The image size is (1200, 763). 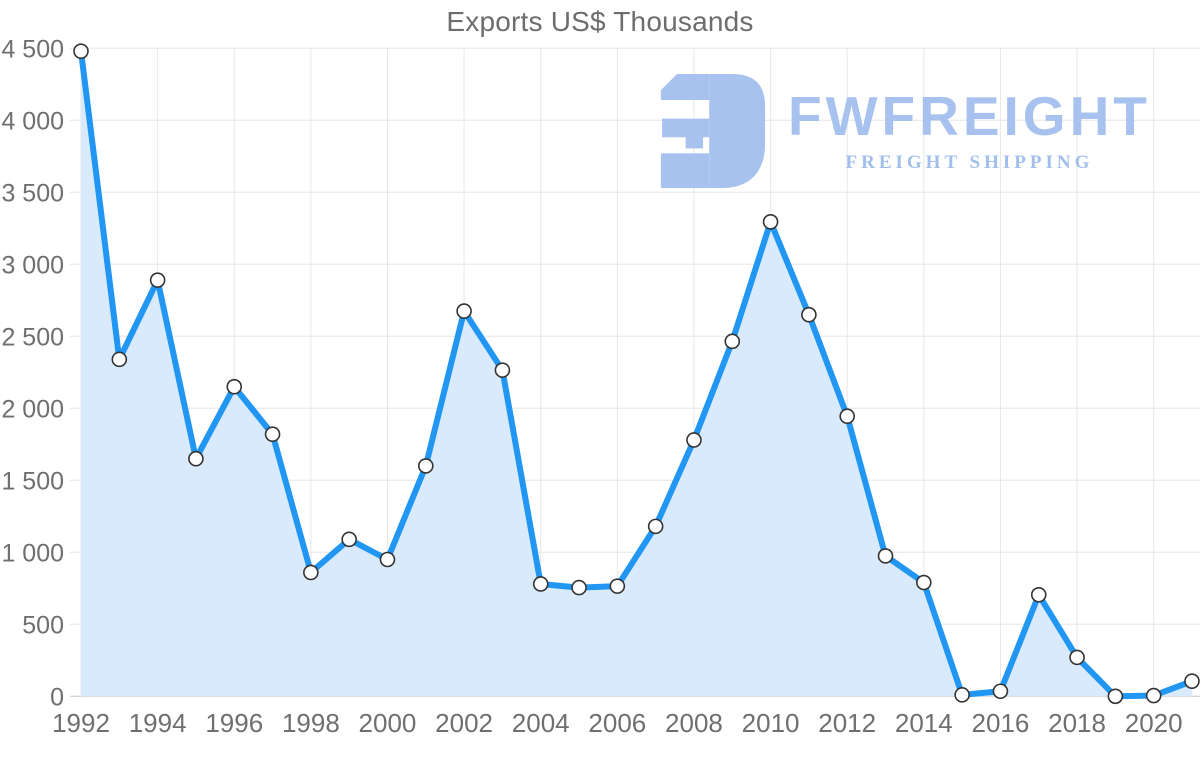 I want to click on y-axis-label-3000: 3 000, so click(x=32, y=265).